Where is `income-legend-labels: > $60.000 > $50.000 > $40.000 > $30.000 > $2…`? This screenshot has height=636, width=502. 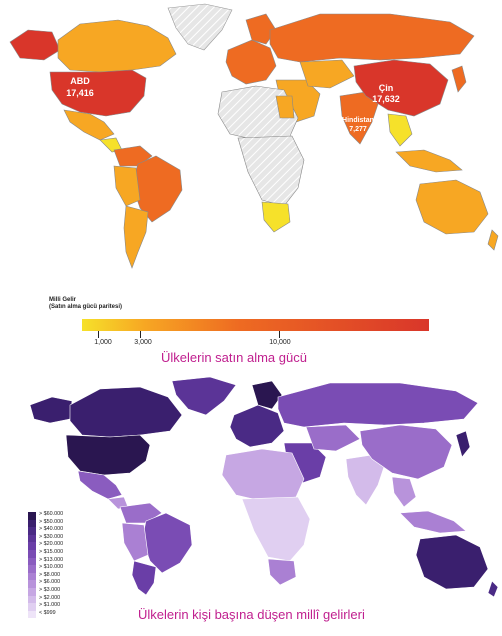
income-legend-labels: > $60.000 > $50.000 > $40.000 > $30.000 > $2… is located at coordinates (51, 564).